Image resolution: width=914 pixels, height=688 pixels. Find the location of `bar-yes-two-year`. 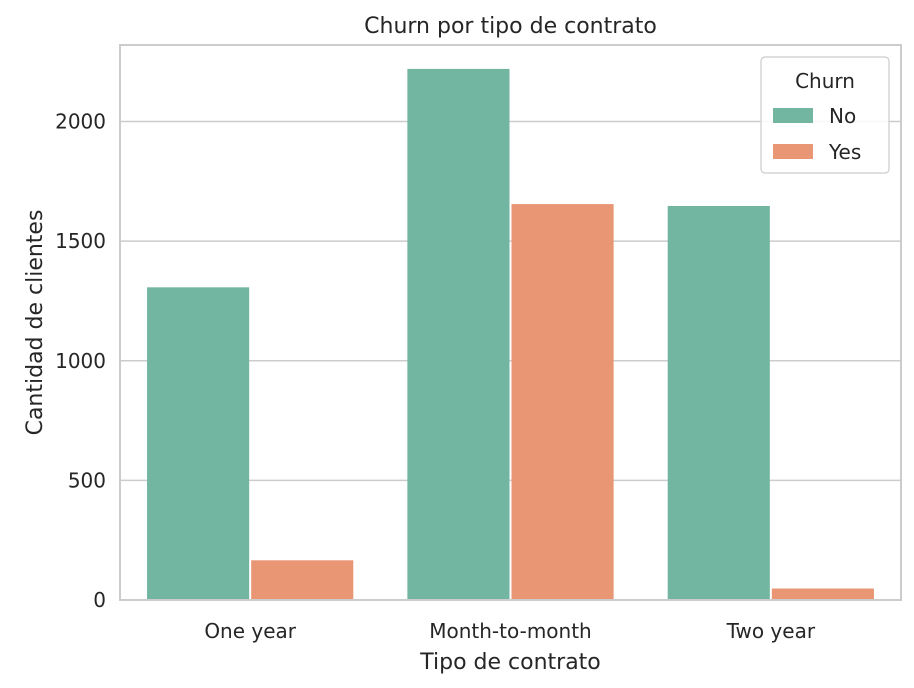

bar-yes-two-year is located at coordinates (822, 594).